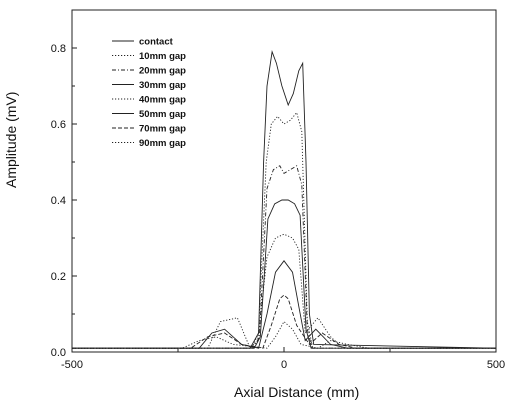 The image size is (515, 406). What do you see at coordinates (162, 71) in the screenshot?
I see `legend-label: 20mm gap` at bounding box center [162, 71].